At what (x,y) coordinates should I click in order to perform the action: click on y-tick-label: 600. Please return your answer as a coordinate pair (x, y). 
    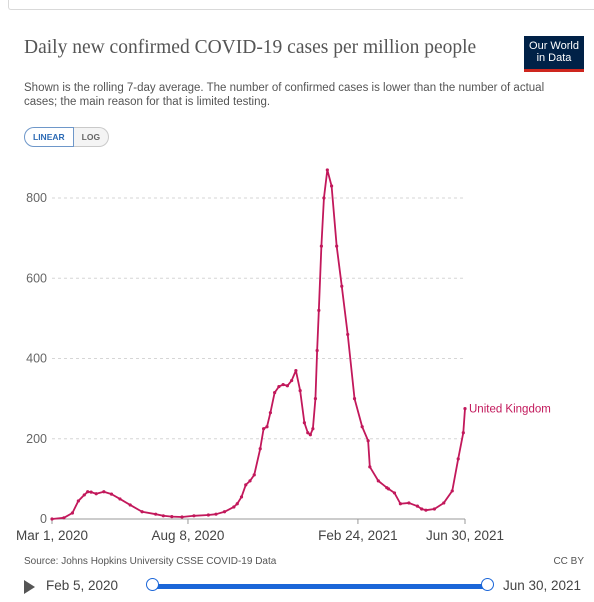
    Looking at the image, I should click on (36, 278).